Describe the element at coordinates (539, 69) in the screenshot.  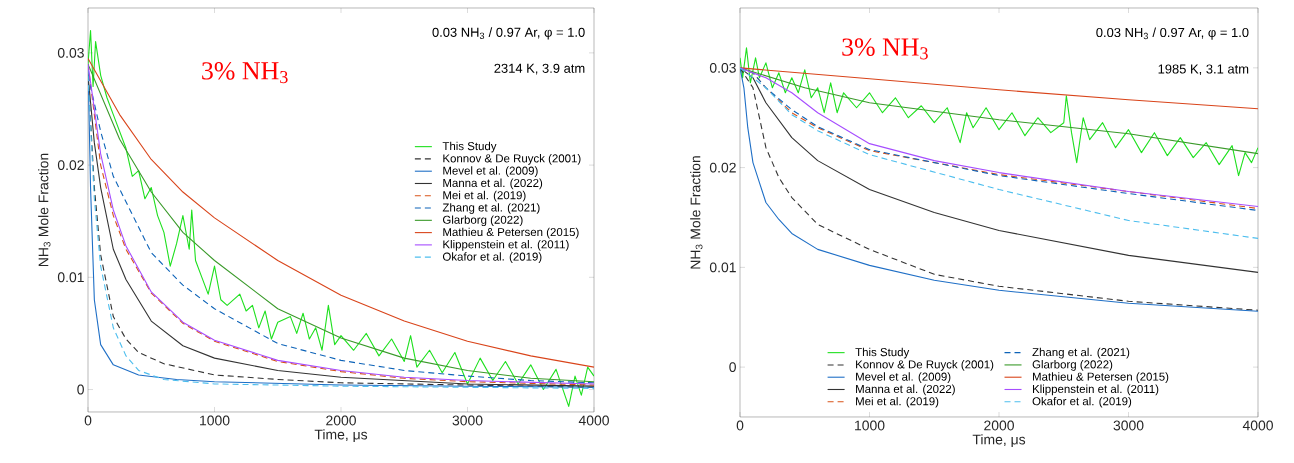
I see `annotation: 2314 K, 3.9 atm` at that location.